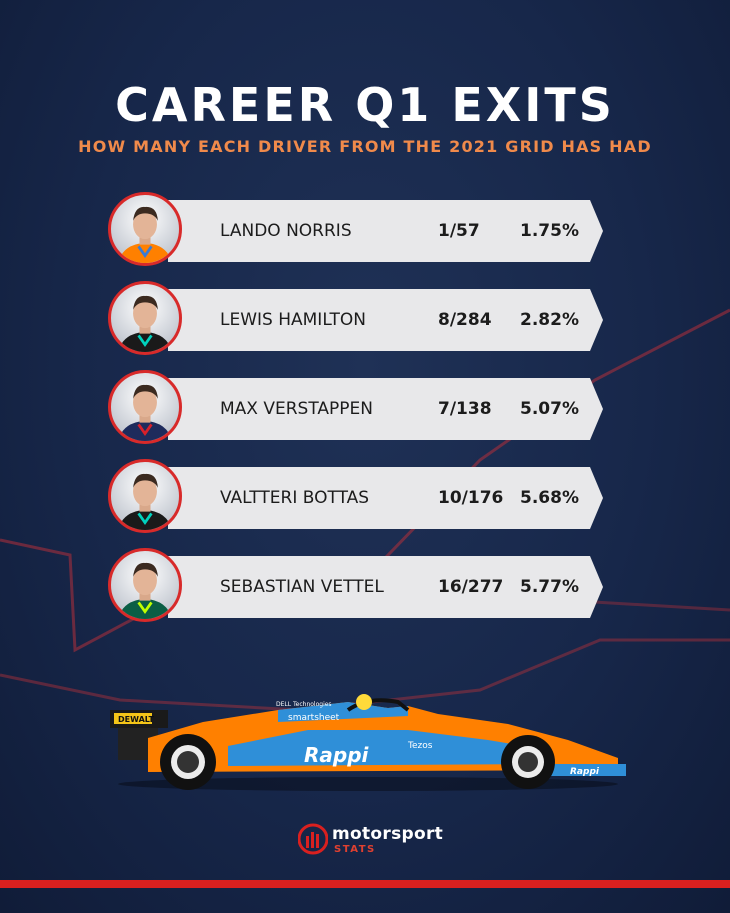  I want to click on logo-brand-sub: STATS, so click(355, 849).